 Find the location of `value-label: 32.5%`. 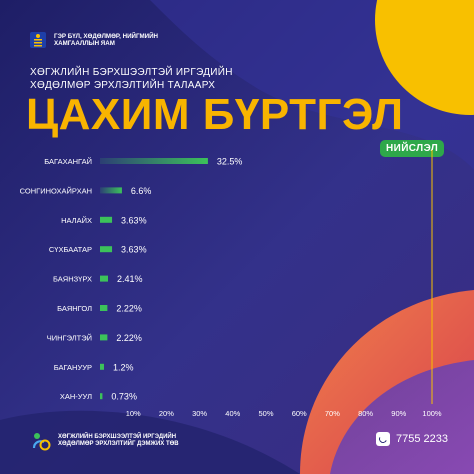

value-label: 32.5% is located at coordinates (230, 162).